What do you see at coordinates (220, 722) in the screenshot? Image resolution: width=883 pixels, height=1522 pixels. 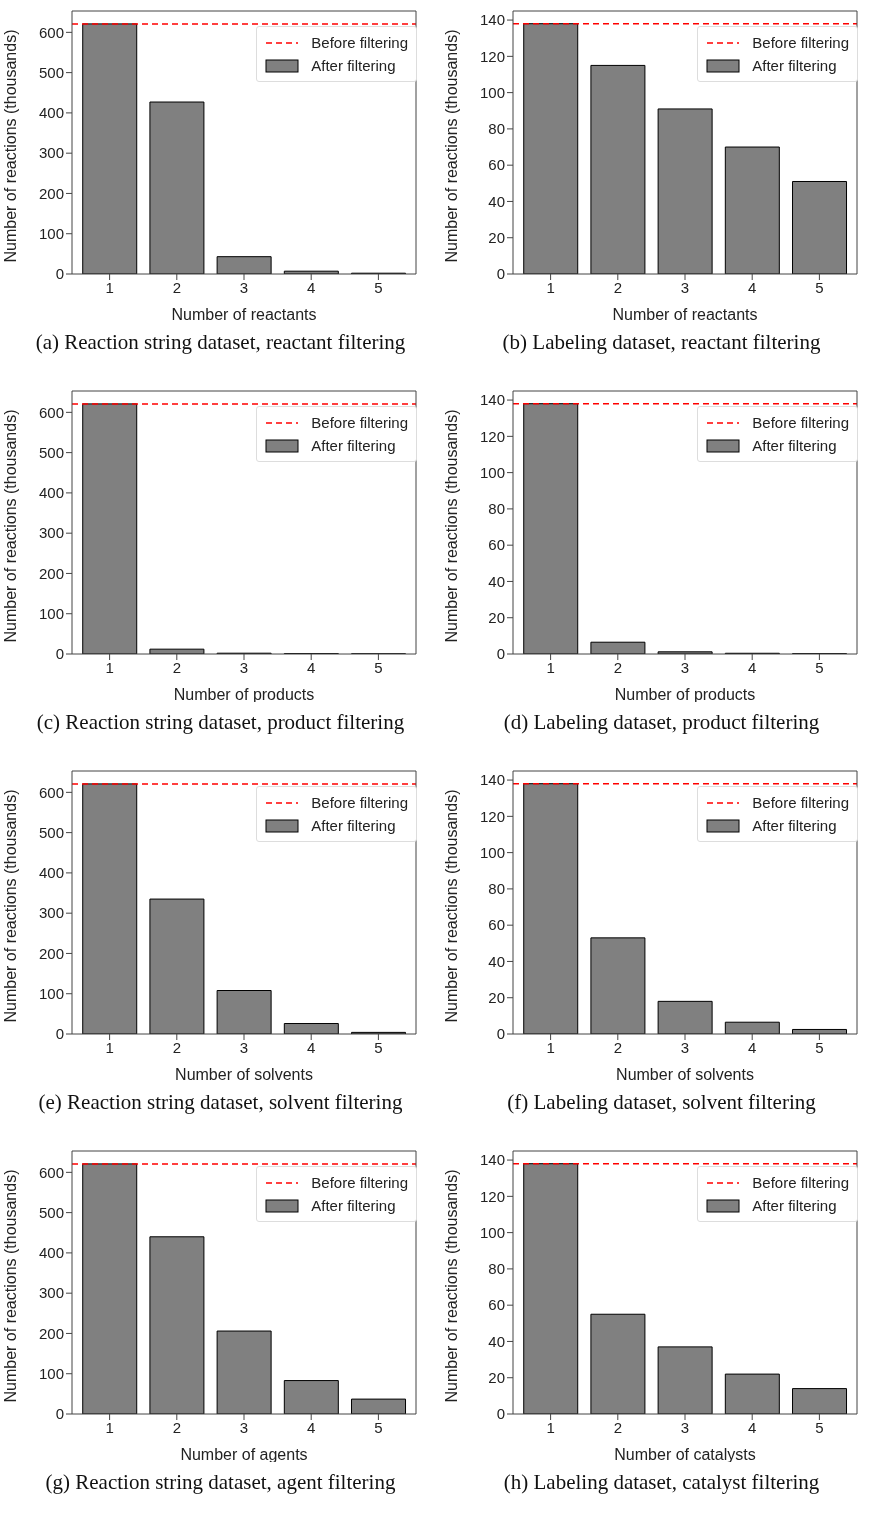 I see `text: (c) Reaction string dataset, product filtering` at bounding box center [220, 722].